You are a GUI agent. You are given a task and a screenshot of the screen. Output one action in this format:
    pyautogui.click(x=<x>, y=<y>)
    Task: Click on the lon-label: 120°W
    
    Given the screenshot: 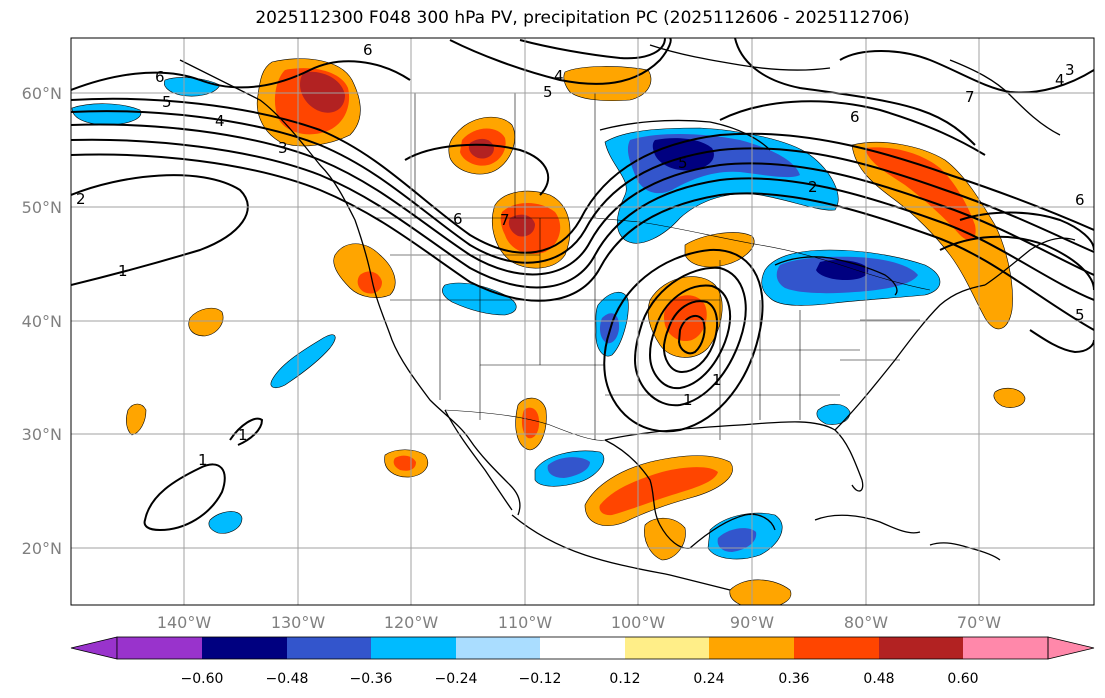 What is the action you would take?
    pyautogui.click(x=411, y=622)
    